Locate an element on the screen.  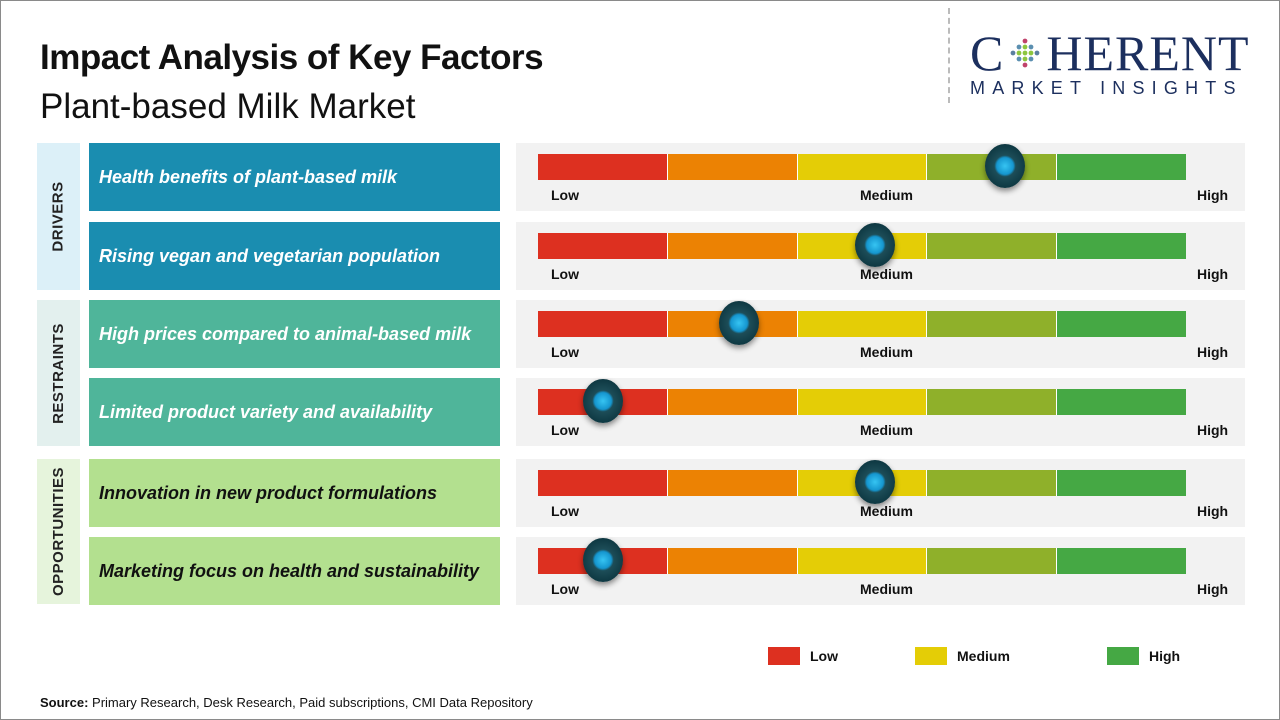
page-subtitle: Plant-based Milk Market is located at coordinates (228, 106).